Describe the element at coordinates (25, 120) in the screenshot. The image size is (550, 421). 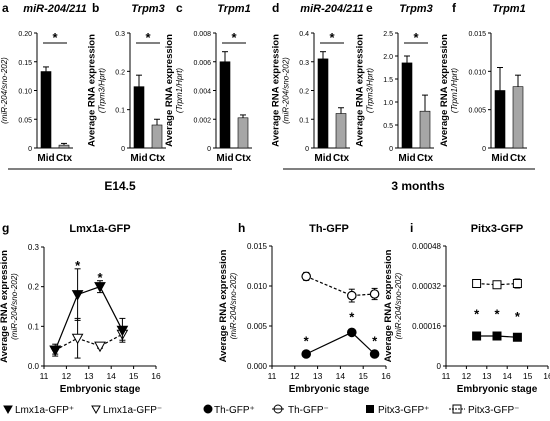
I see `panel-a-ytick-label: 0.05` at that location.